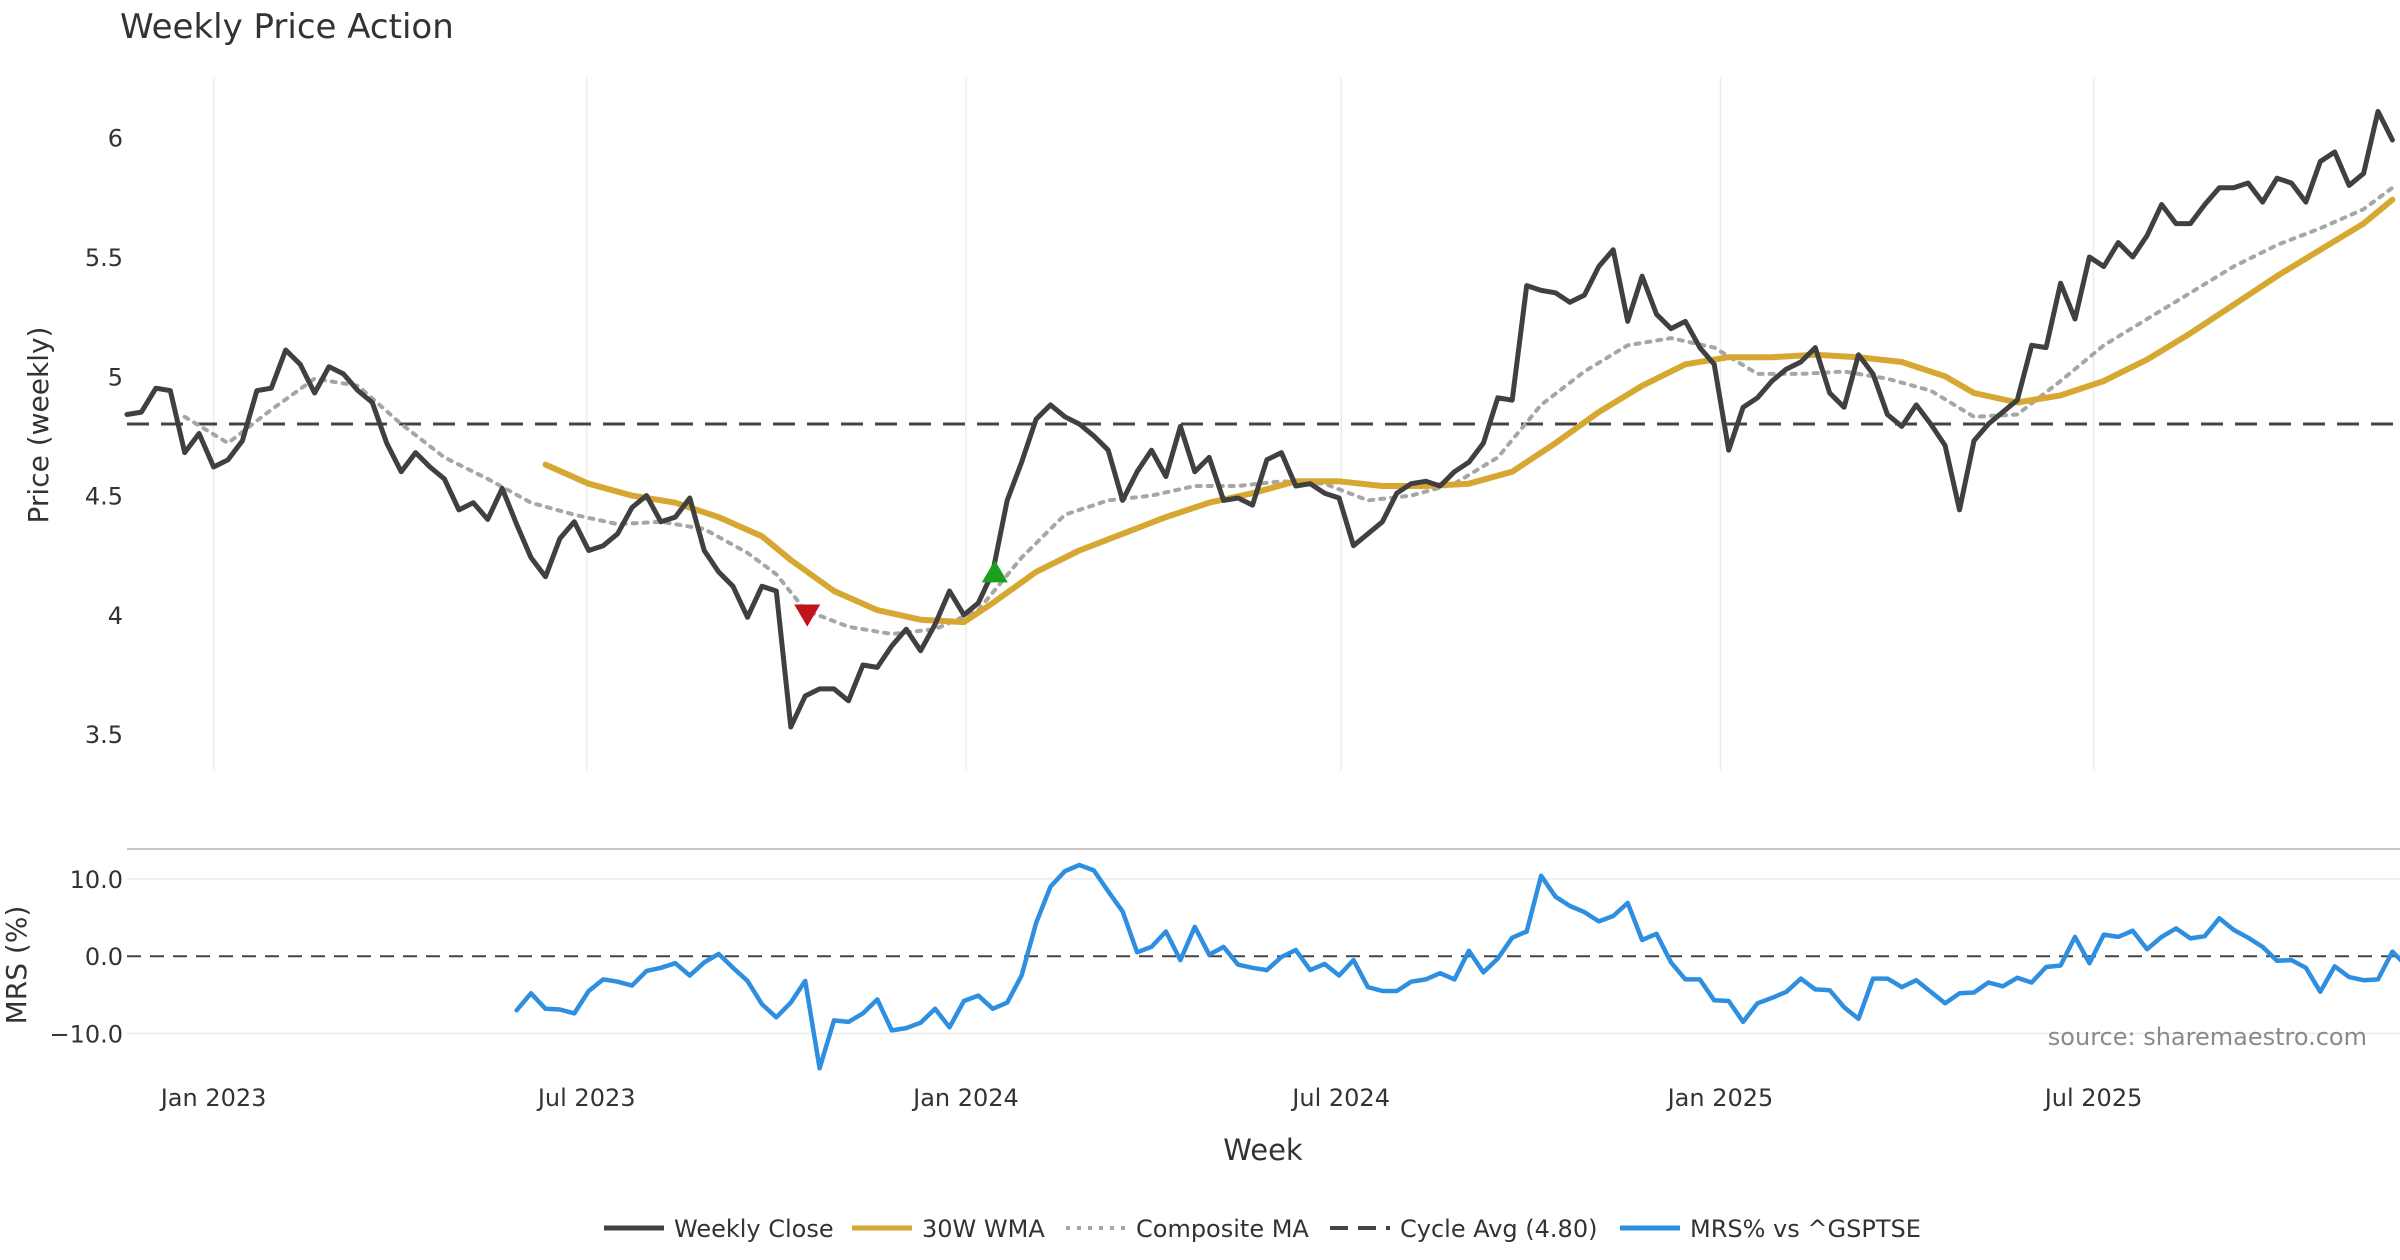 The height and width of the screenshot is (1260, 2400). Describe the element at coordinates (1222, 1229) in the screenshot. I see `legend-label: Composite MA` at that location.